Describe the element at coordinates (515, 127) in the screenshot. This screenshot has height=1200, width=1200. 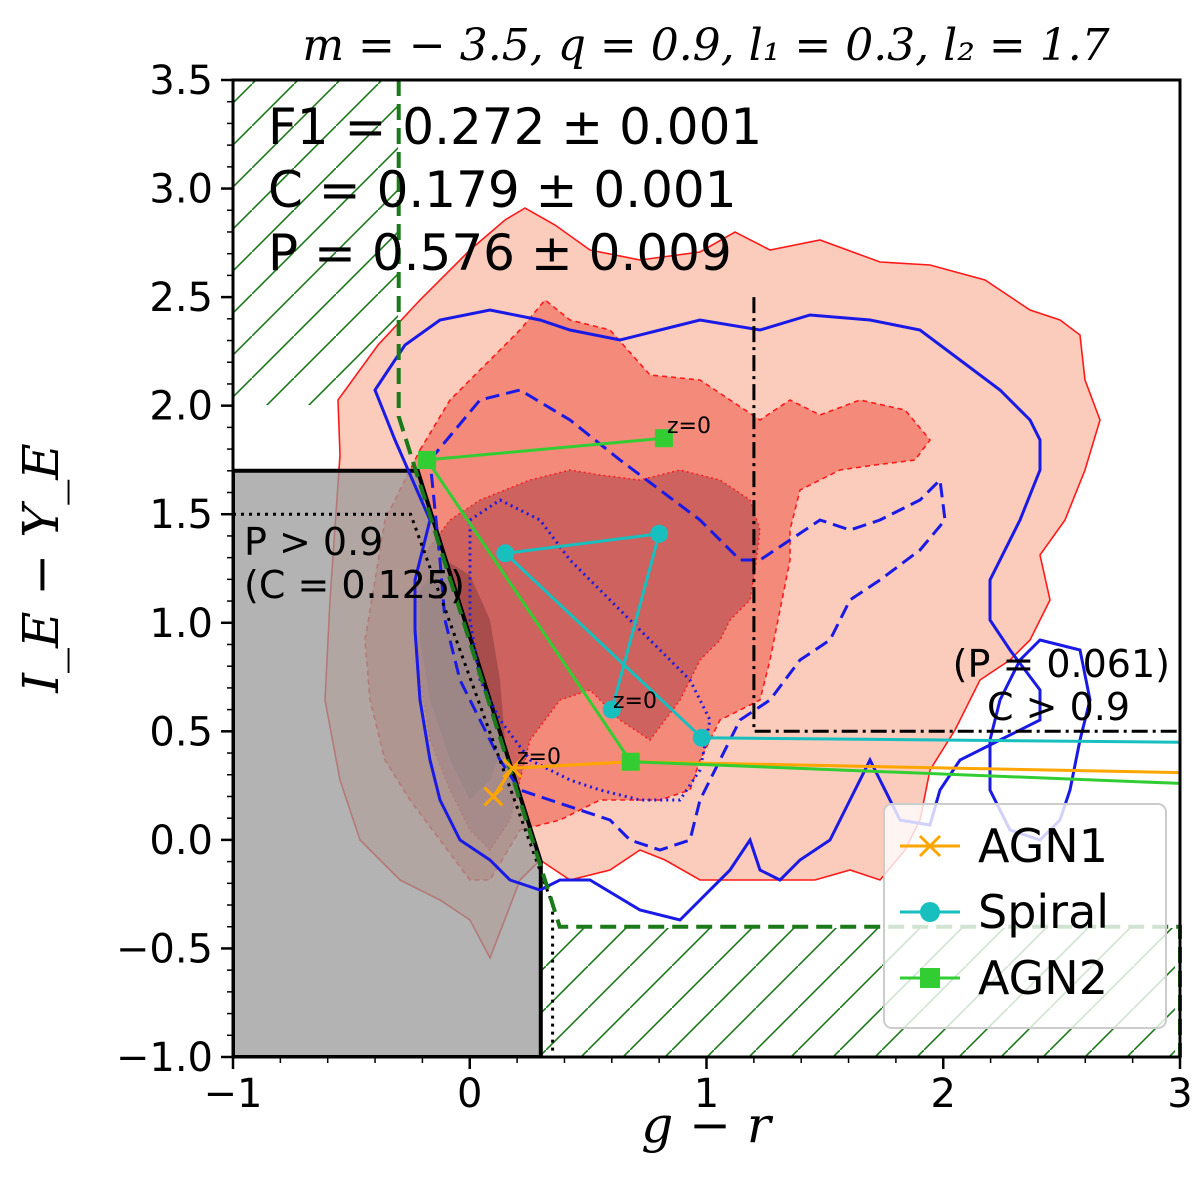
I see `stat-f1: F1 = 0.272 ± 0.001` at that location.